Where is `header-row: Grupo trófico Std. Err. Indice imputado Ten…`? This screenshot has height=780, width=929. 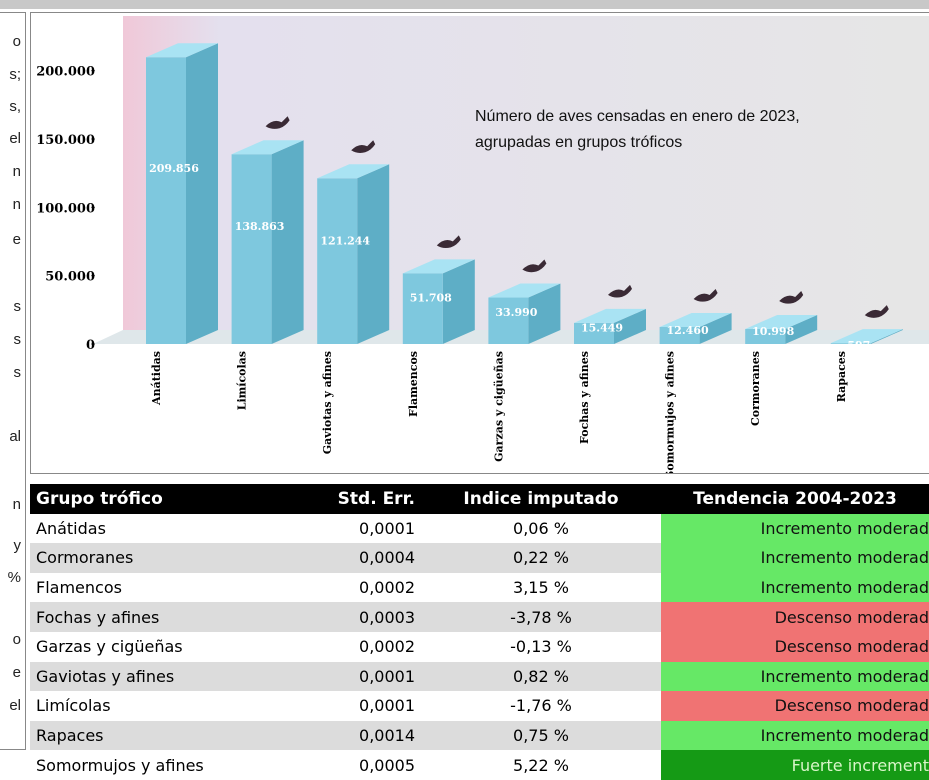
header-row: Grupo trófico Std. Err. Indice imputado Ten… is located at coordinates (479, 499).